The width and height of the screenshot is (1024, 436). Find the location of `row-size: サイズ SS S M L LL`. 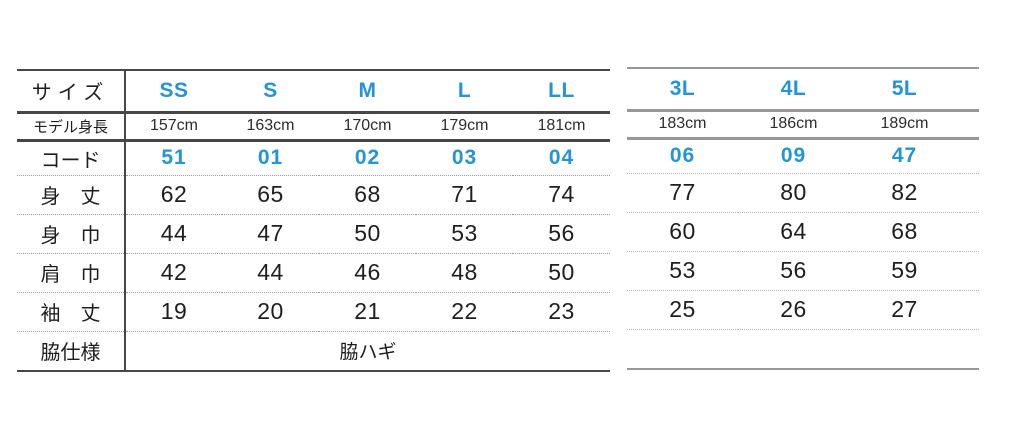

row-size: サイズ SS S M L LL is located at coordinates (313, 91).